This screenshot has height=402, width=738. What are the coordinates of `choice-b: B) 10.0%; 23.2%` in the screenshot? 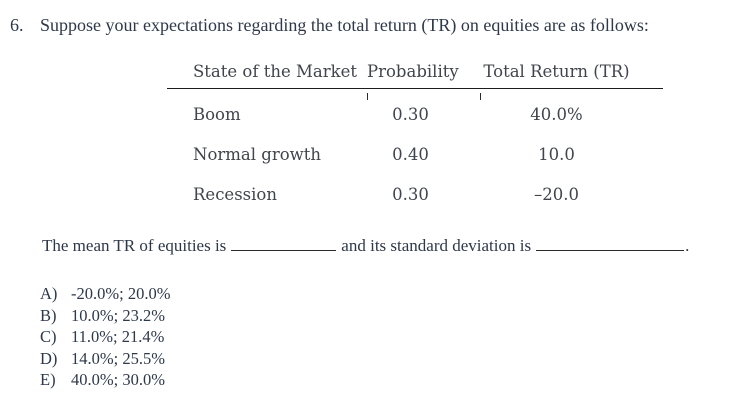 It's located at (105, 316).